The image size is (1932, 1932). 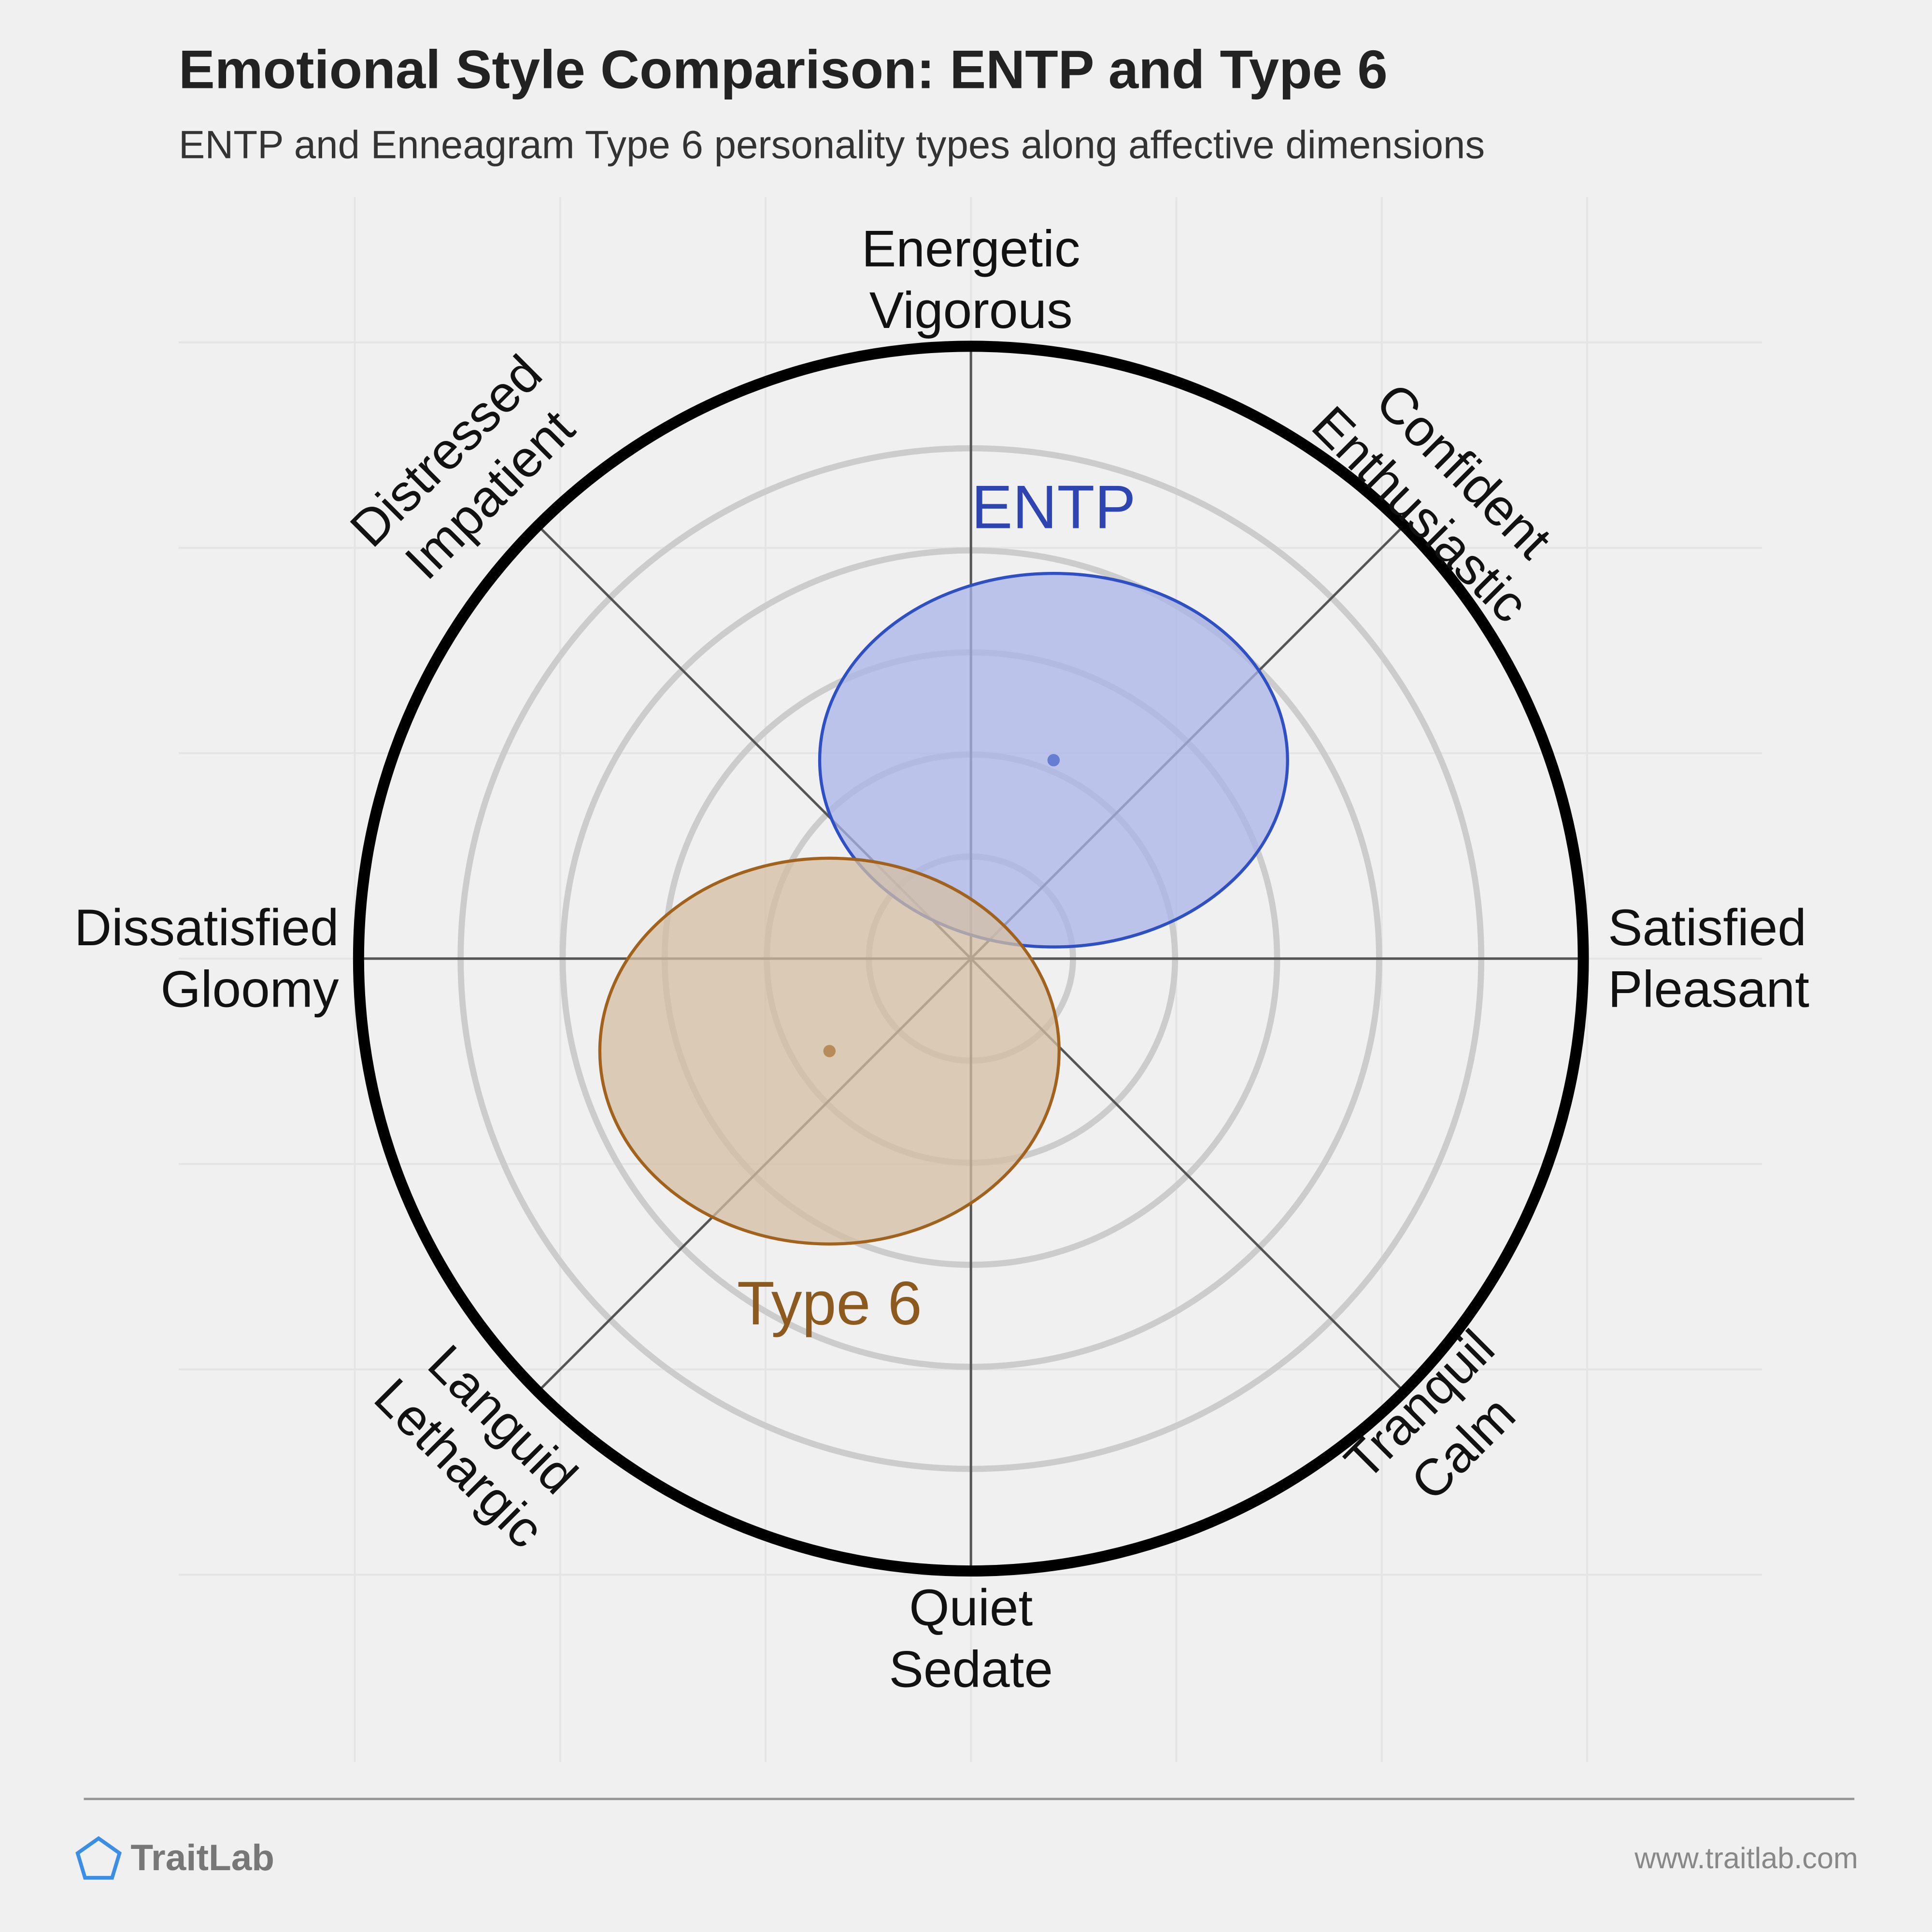 What do you see at coordinates (1707, 927) in the screenshot?
I see `axis-label-line: Satisfied` at bounding box center [1707, 927].